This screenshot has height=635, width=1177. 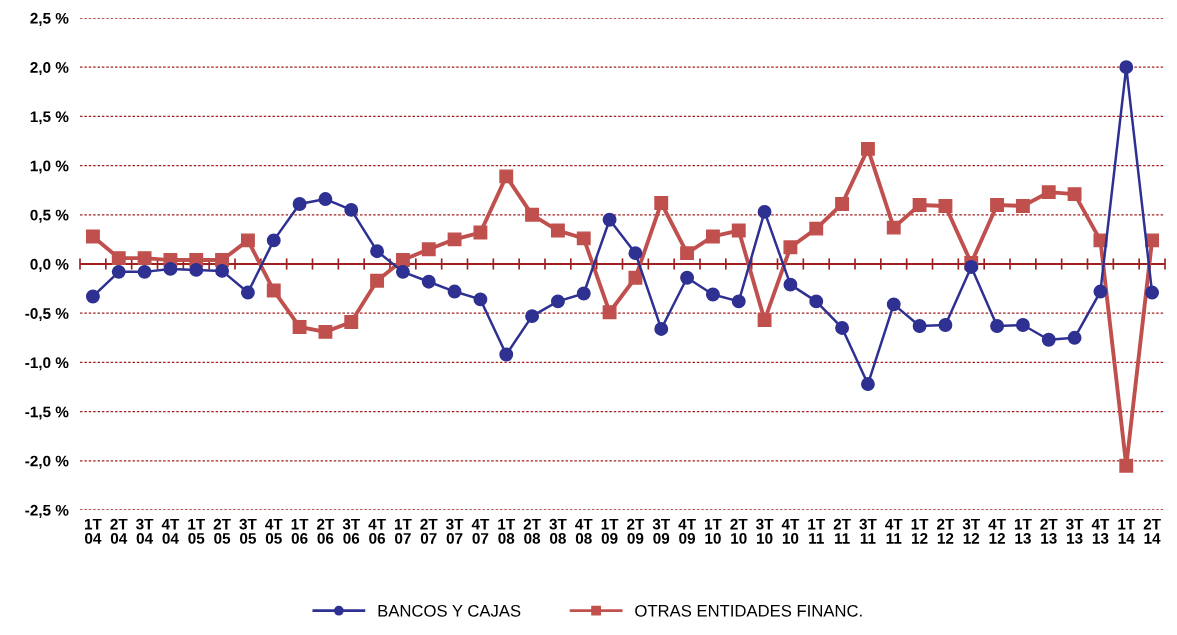 I want to click on legend-label: BANCOS Y CAJAS, so click(x=449, y=610).